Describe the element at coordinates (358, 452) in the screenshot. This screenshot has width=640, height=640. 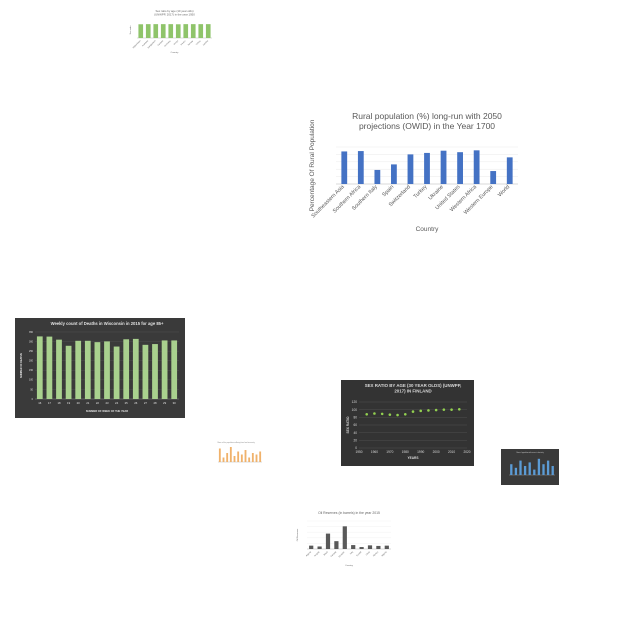
I see `x-tick-label: 1950` at that location.